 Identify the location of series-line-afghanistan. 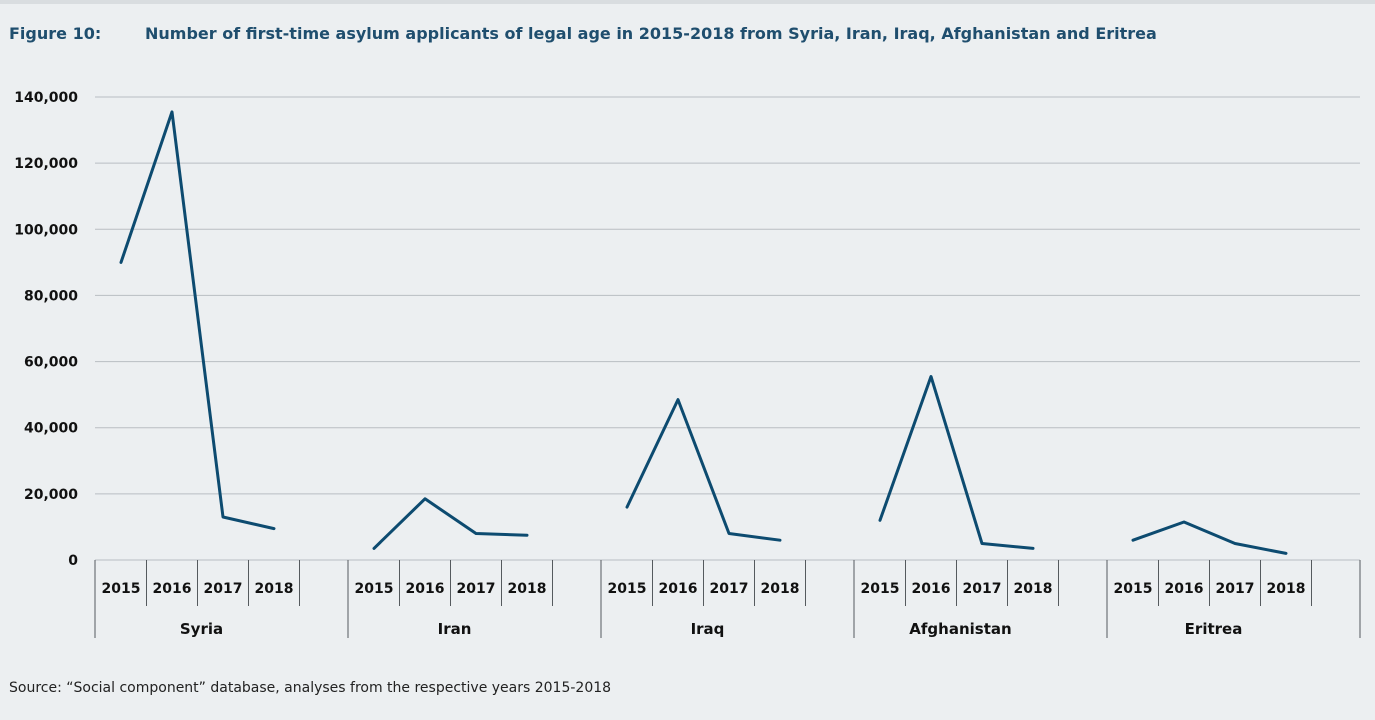
(956, 462).